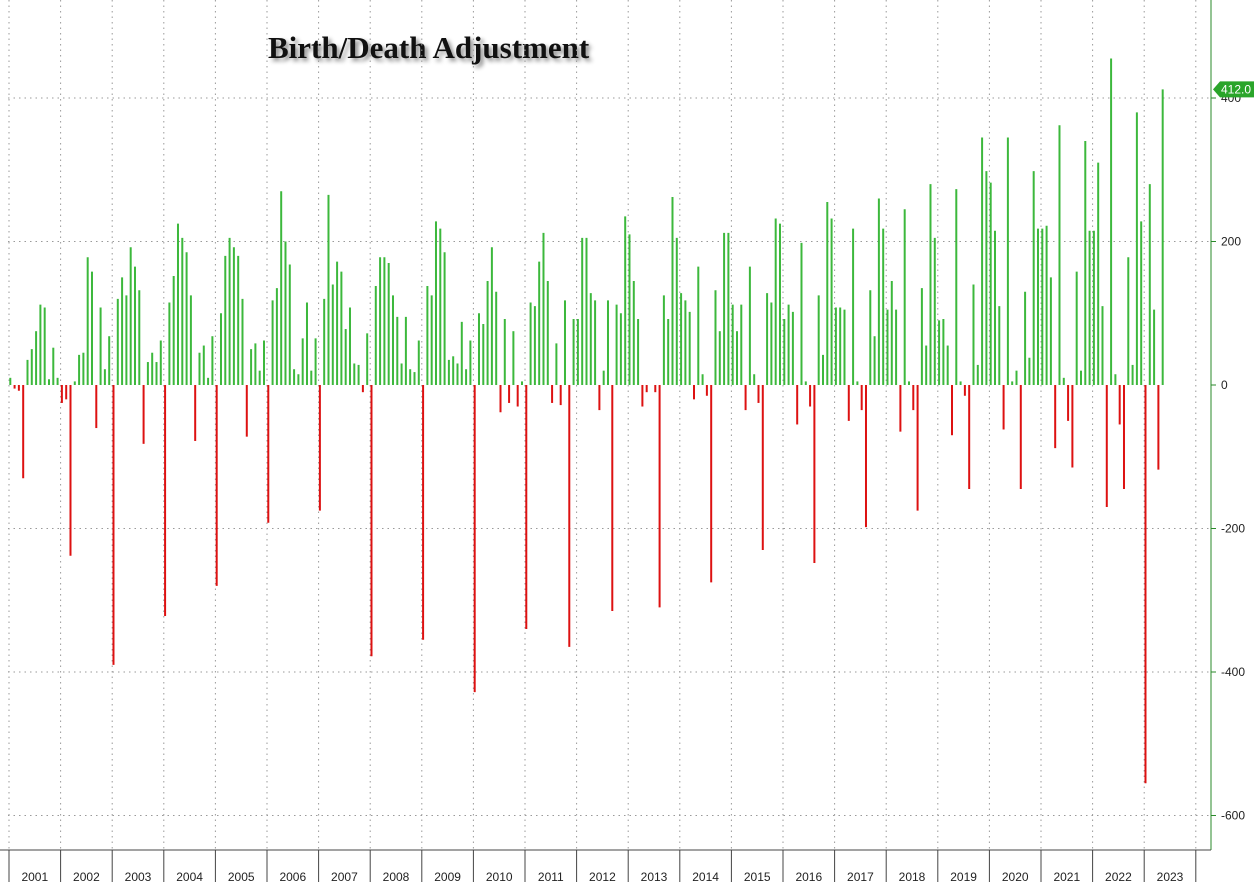  Describe the element at coordinates (34, 876) in the screenshot. I see `x-tick-label: 2001` at that location.